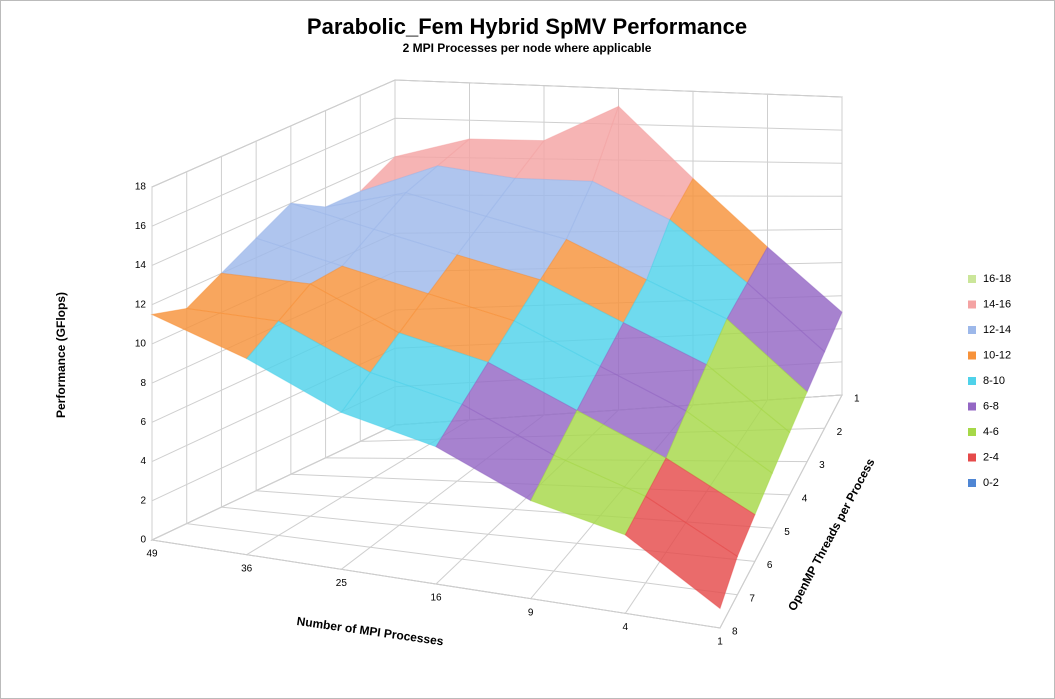  What do you see at coordinates (143, 540) in the screenshot?
I see `z-tick-label: 0` at bounding box center [143, 540].